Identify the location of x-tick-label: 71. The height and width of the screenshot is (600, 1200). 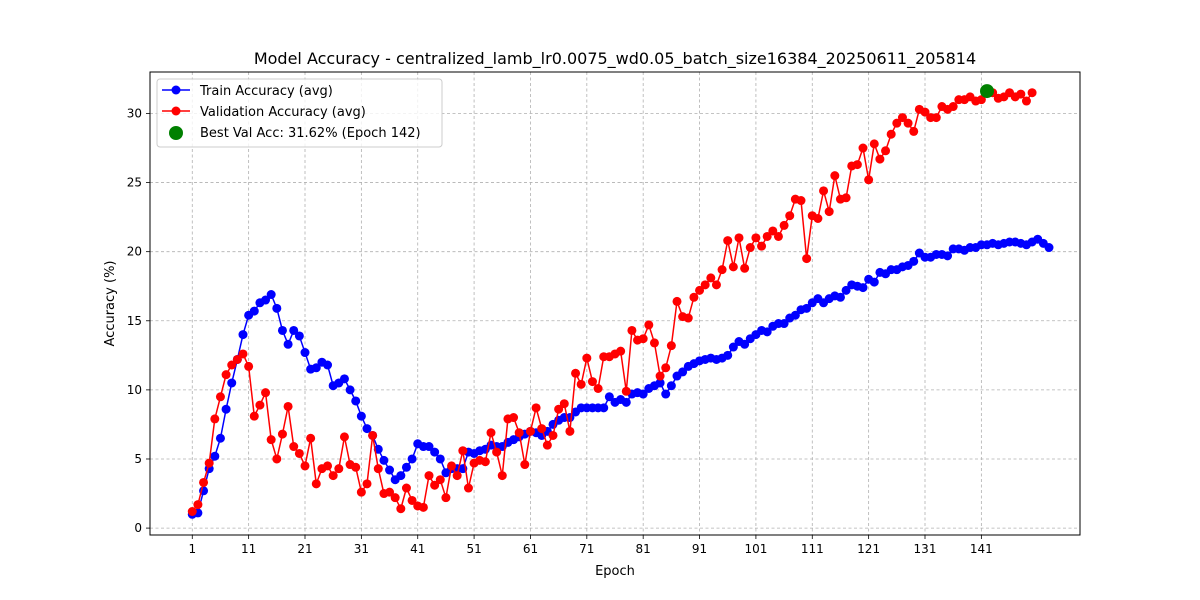
(586, 549).